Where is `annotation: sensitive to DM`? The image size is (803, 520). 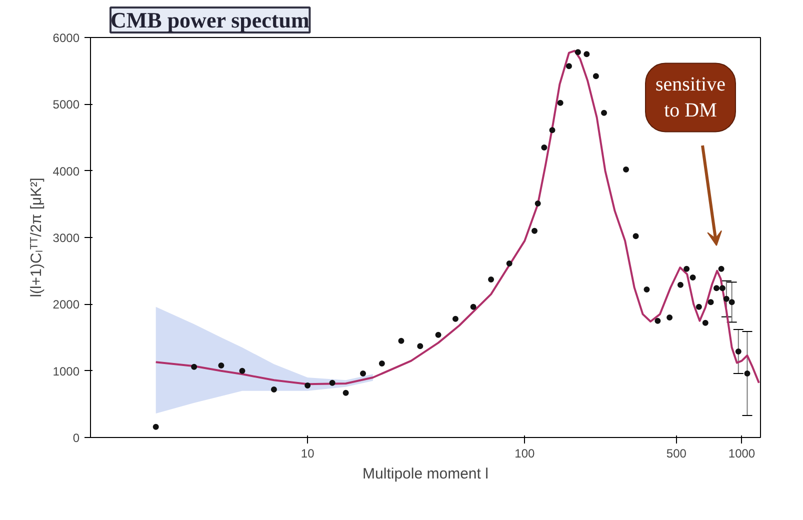
annotation: sensitive to DM is located at coordinates (691, 97).